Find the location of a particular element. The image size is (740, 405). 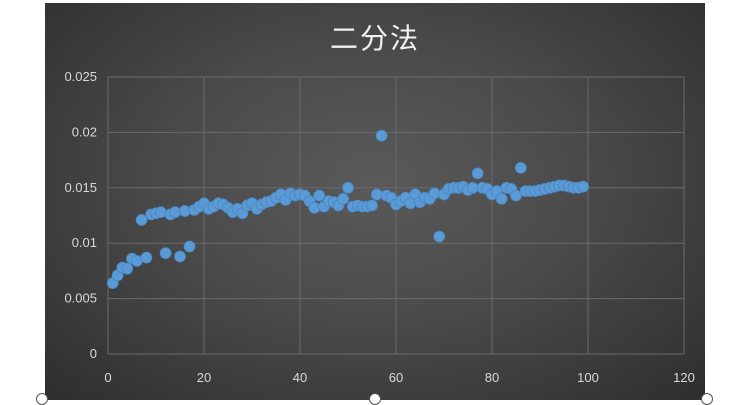

x-tick-label: 0 is located at coordinates (107, 377).